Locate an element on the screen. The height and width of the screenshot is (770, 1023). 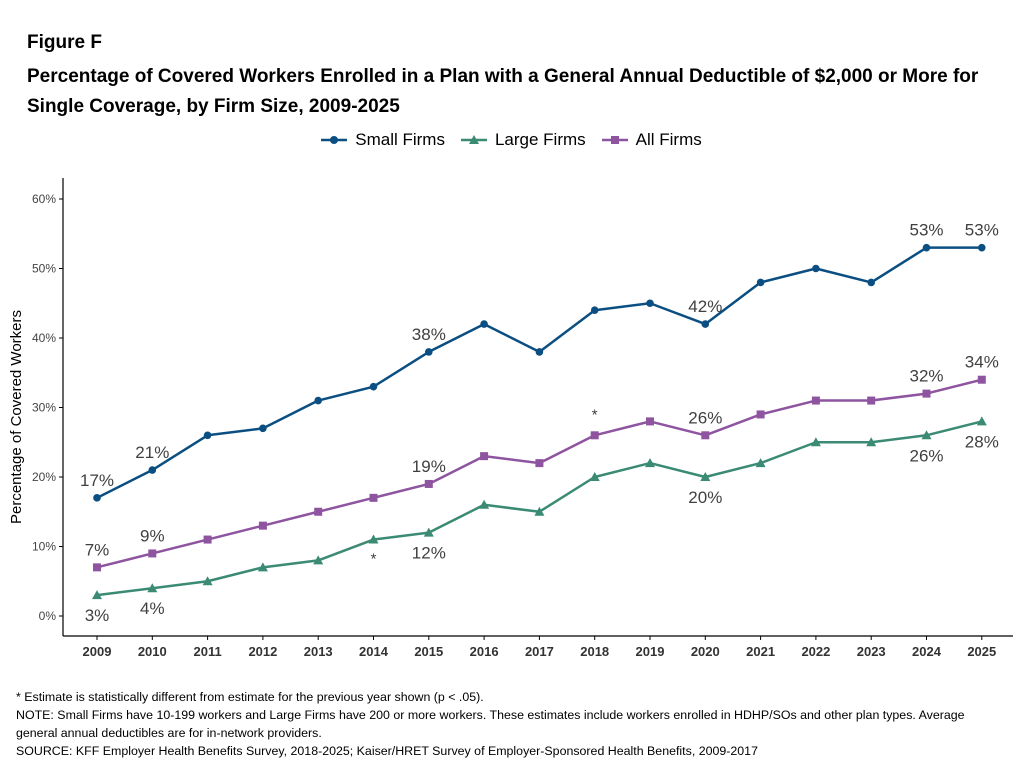
y-tick-label: 40% is located at coordinates (44, 338).